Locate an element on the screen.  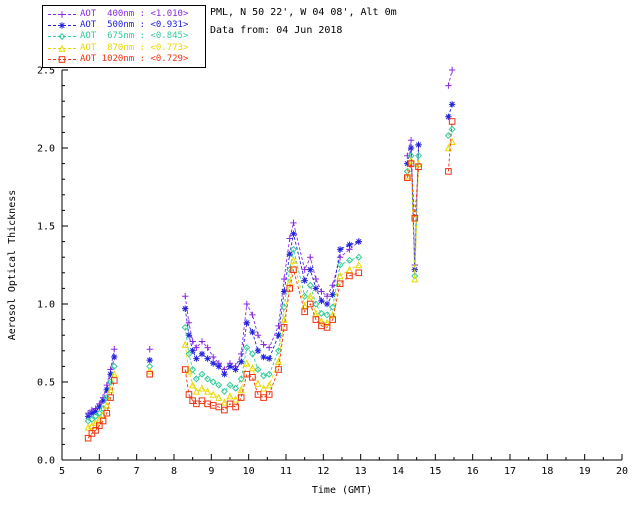
x-tick-label: 8 is located at coordinates (174, 471).